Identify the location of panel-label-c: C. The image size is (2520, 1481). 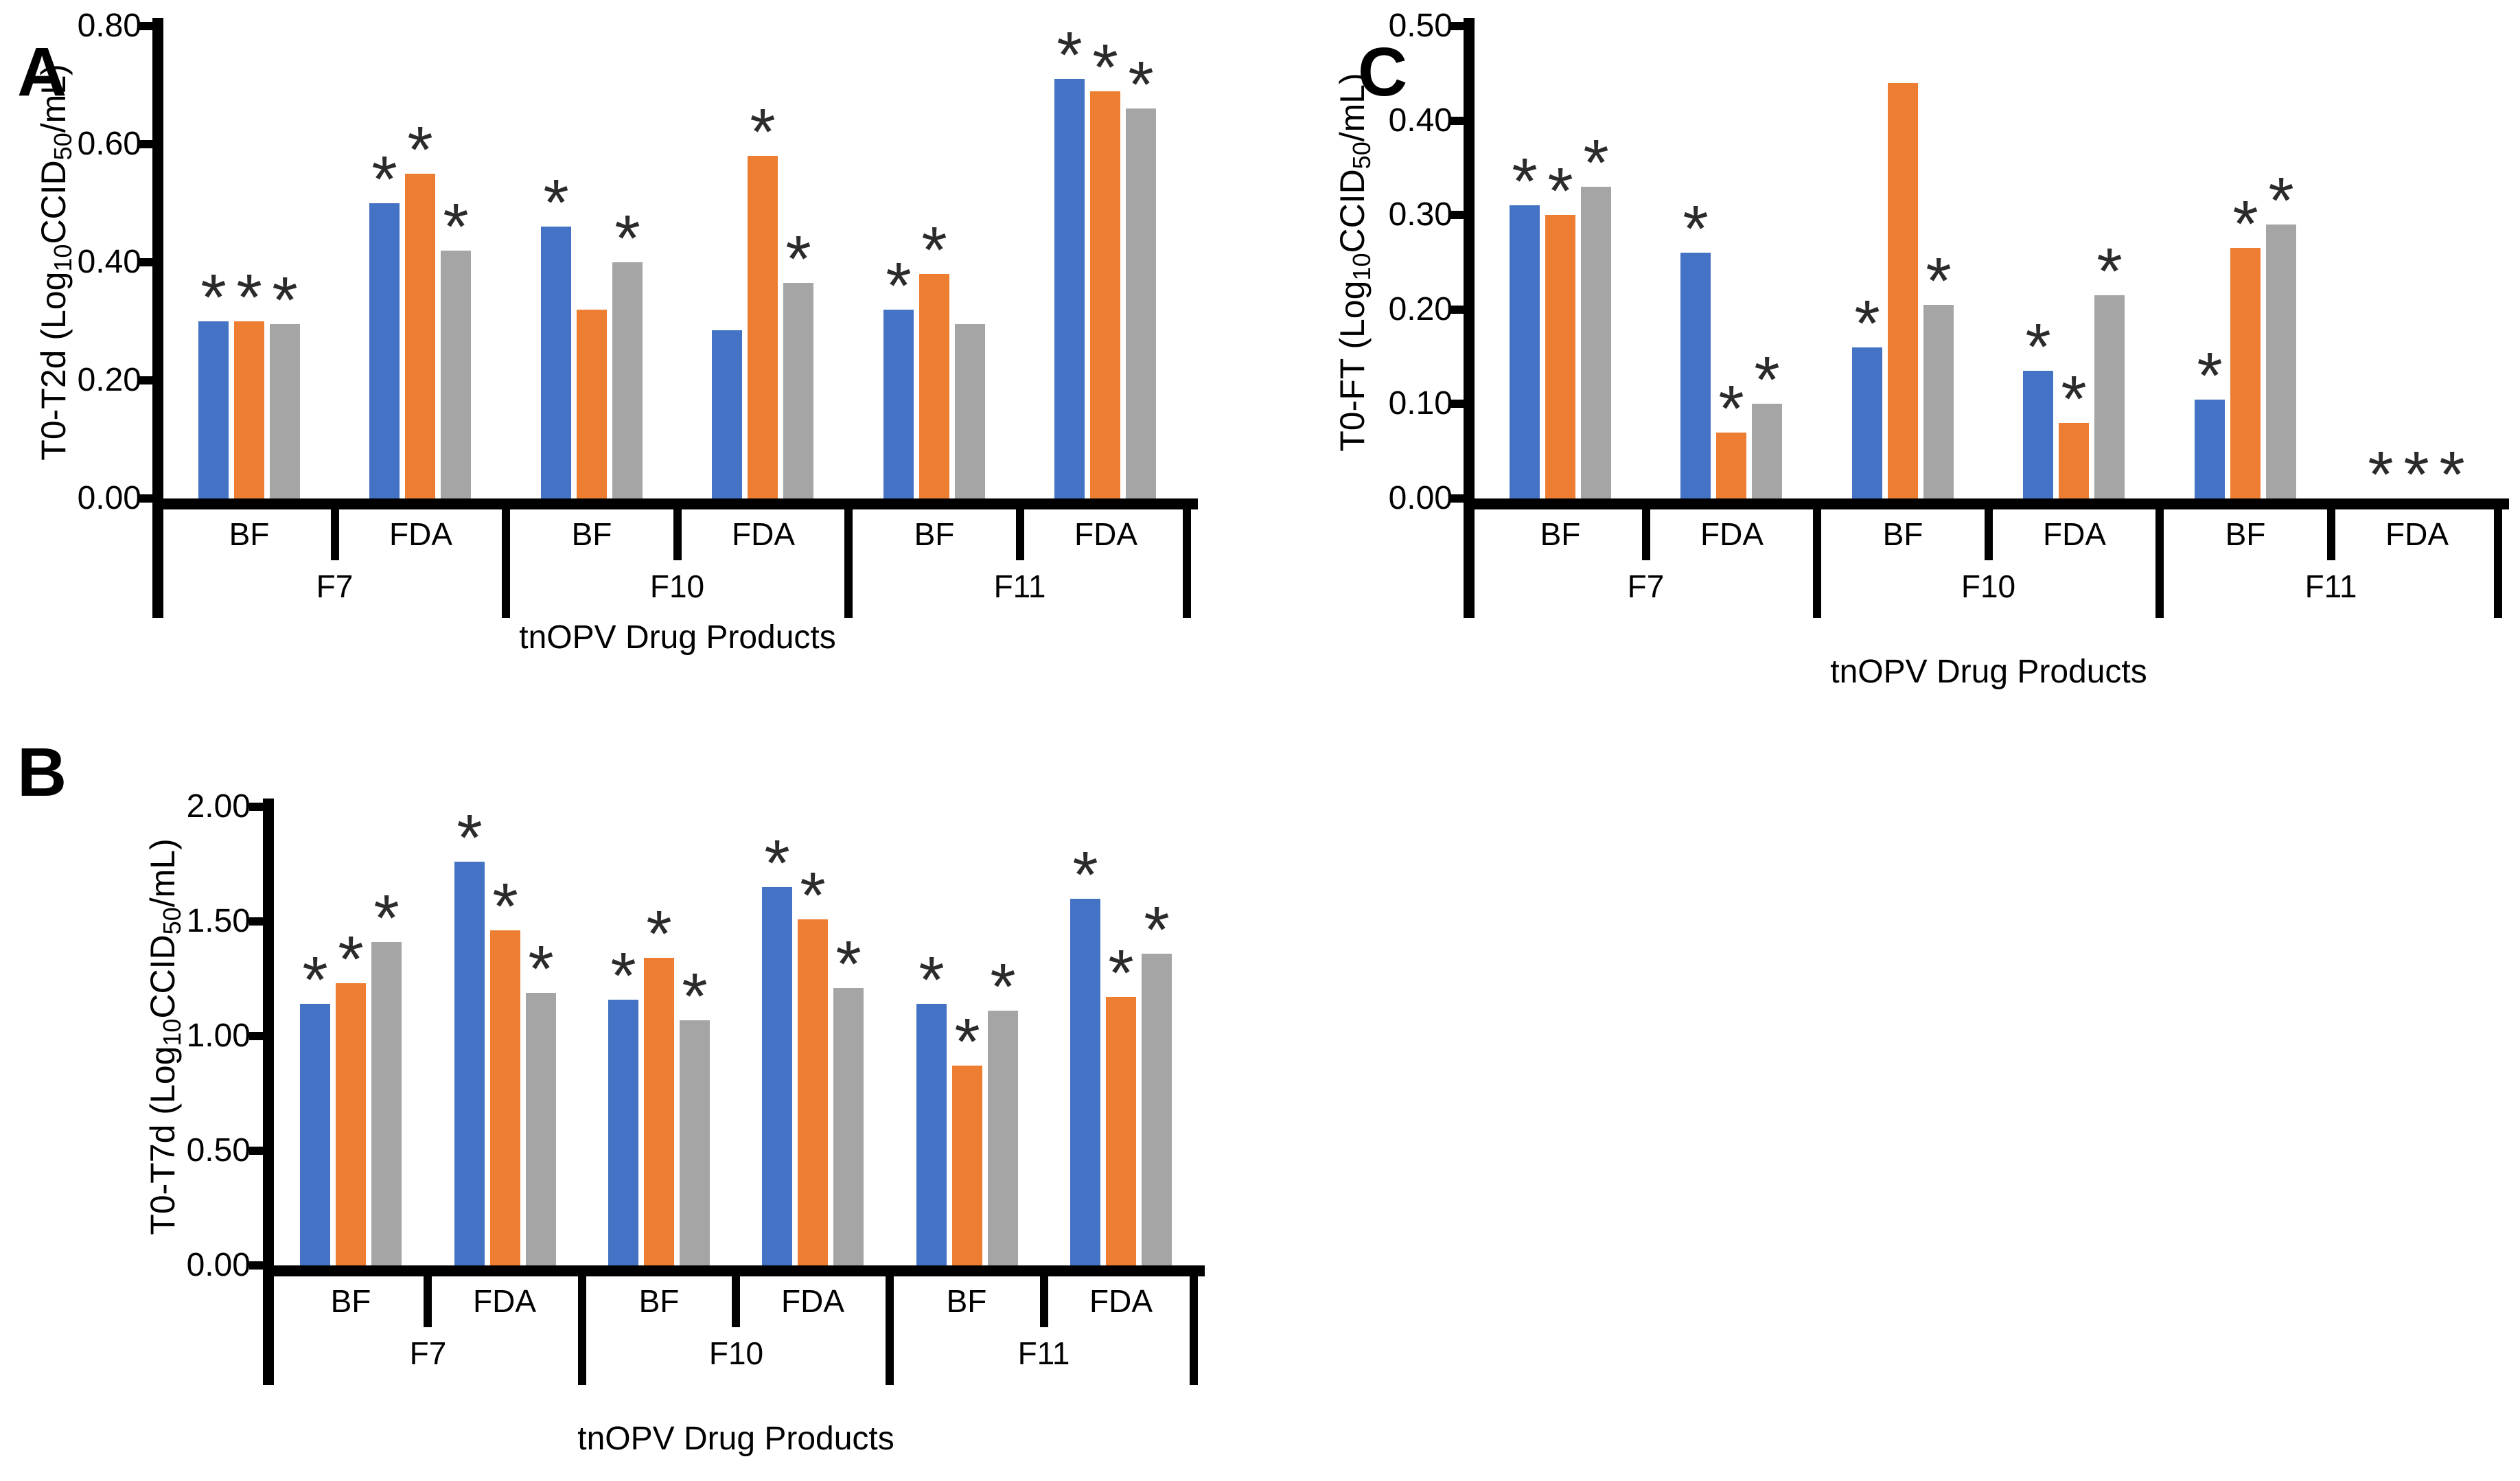
(1383, 72).